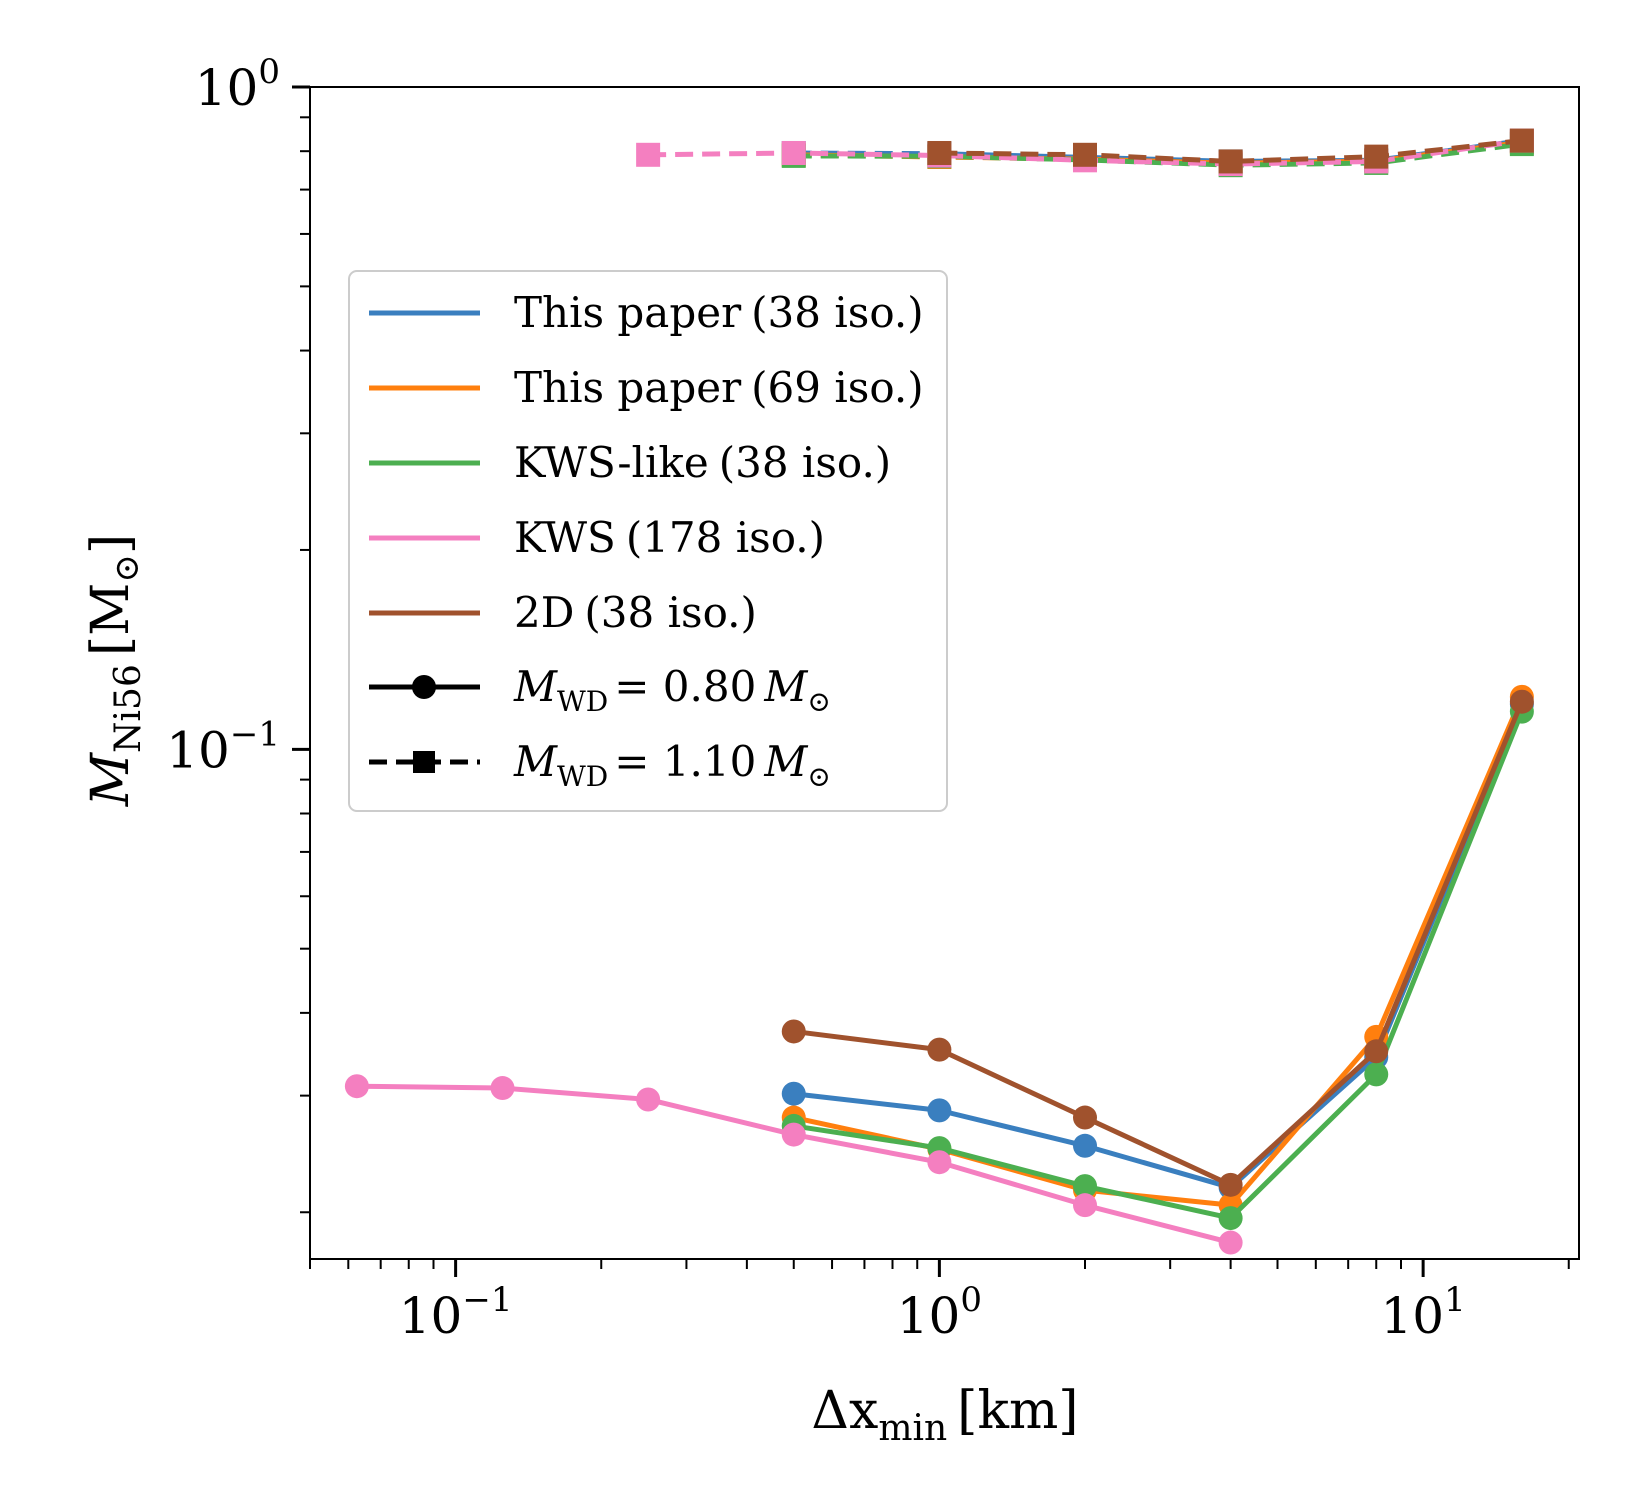  I want to click on x-tick-label: 10⁻¹, so click(456, 1312).